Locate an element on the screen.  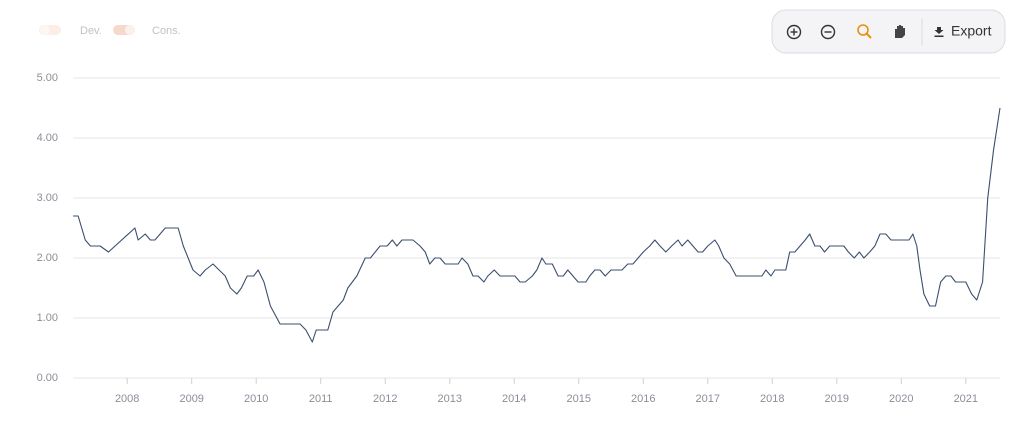
y-tick-label: 5.00 is located at coordinates (47, 78).